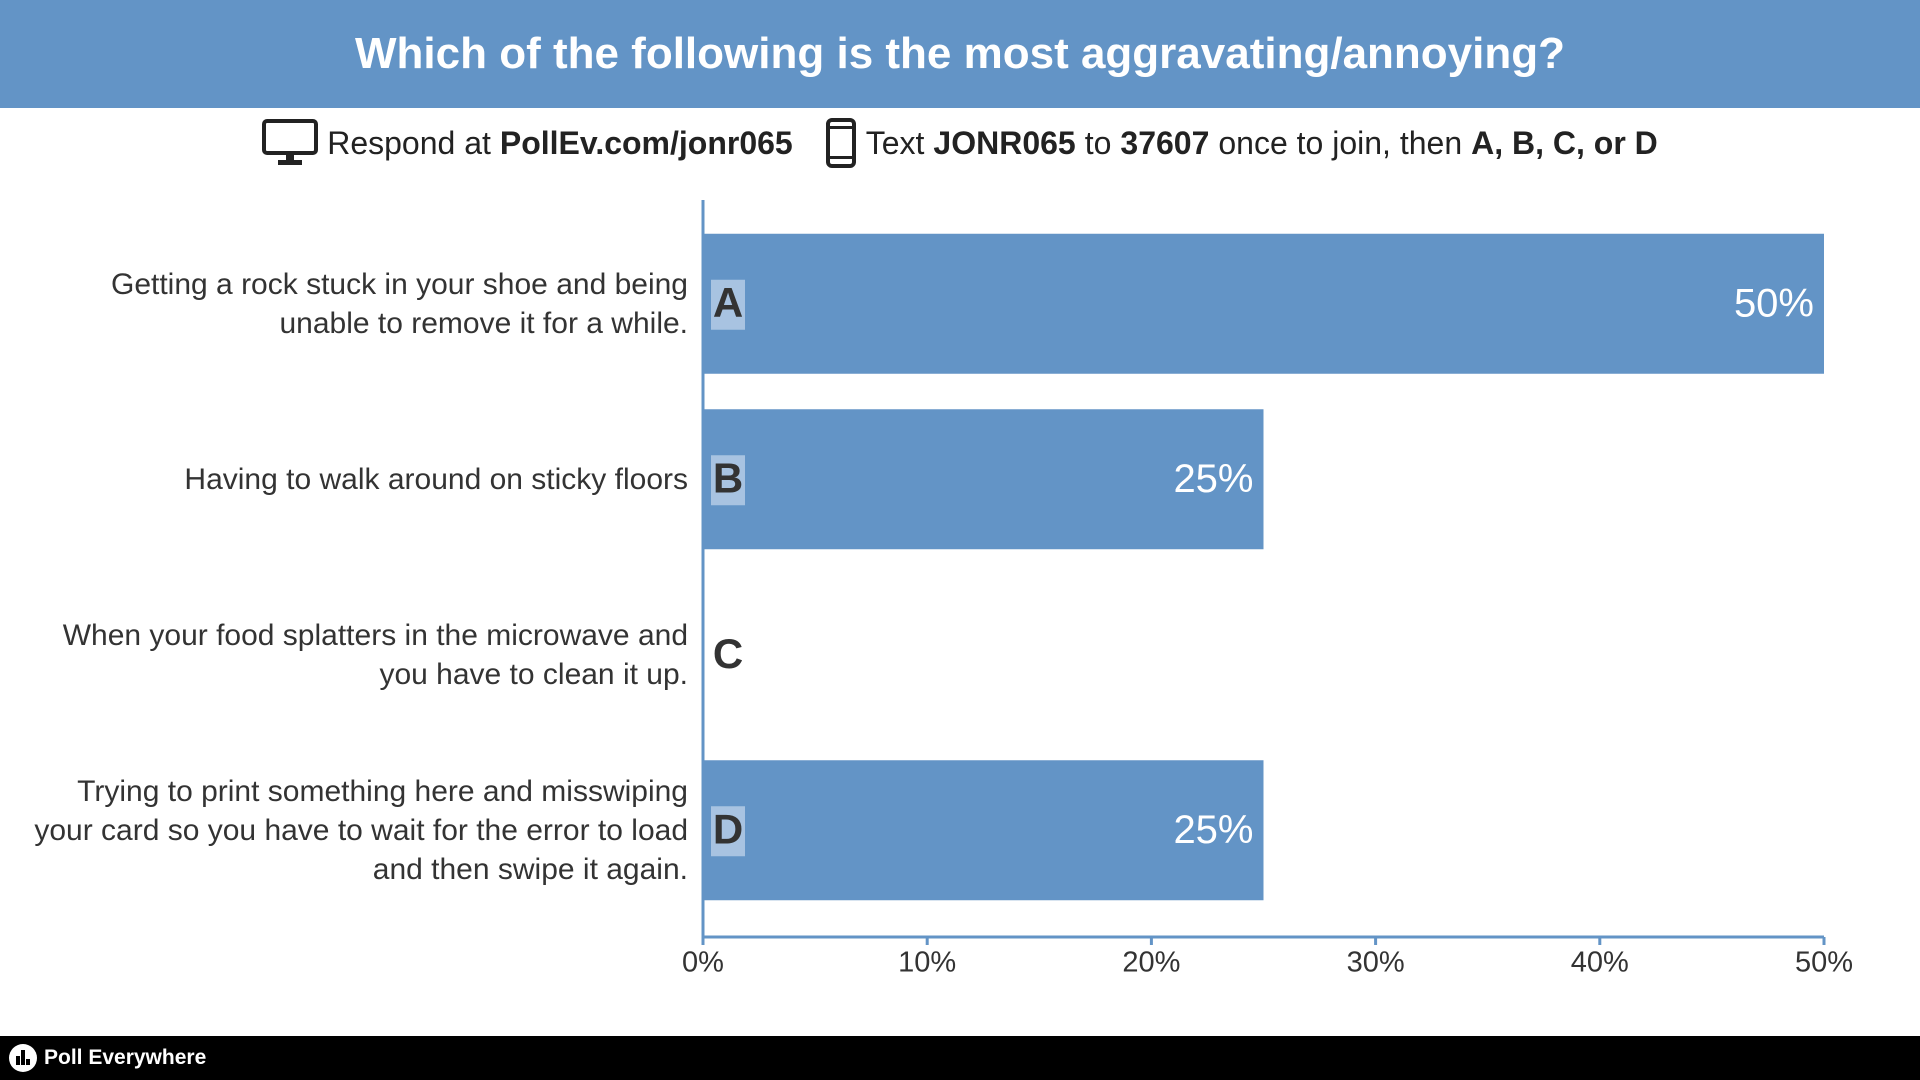 The image size is (1920, 1080). Describe the element at coordinates (1340, 142) in the screenshot. I see `instruction-text: once to join, then` at that location.